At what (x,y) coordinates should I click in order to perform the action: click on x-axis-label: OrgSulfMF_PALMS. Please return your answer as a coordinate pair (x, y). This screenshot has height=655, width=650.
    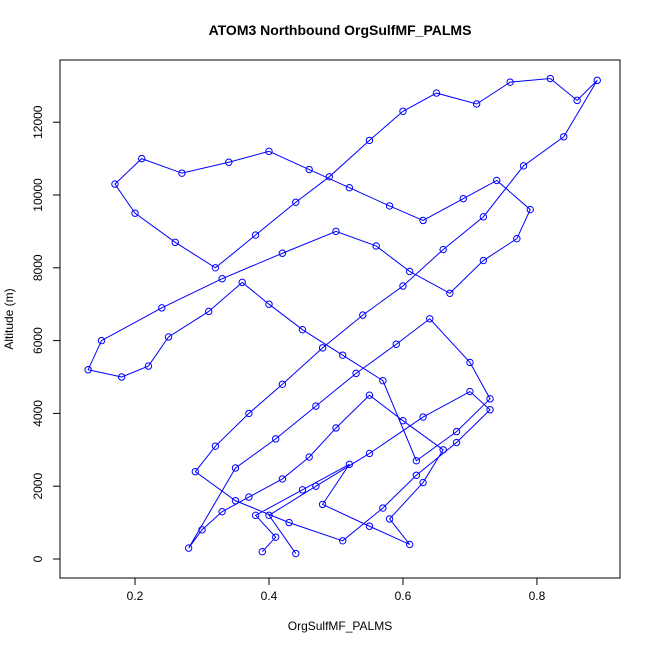
    Looking at the image, I should click on (340, 626).